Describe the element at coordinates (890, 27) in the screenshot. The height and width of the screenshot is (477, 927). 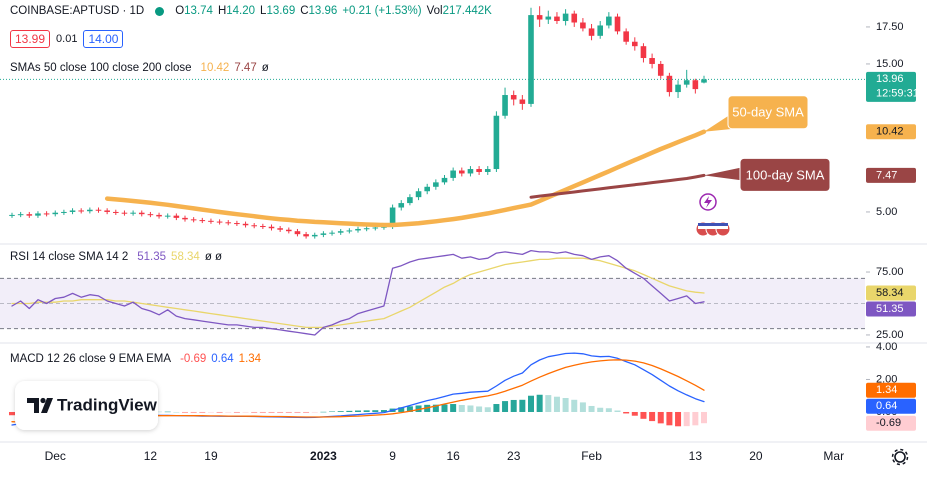
I see `y-tick-label: 17.50` at that location.